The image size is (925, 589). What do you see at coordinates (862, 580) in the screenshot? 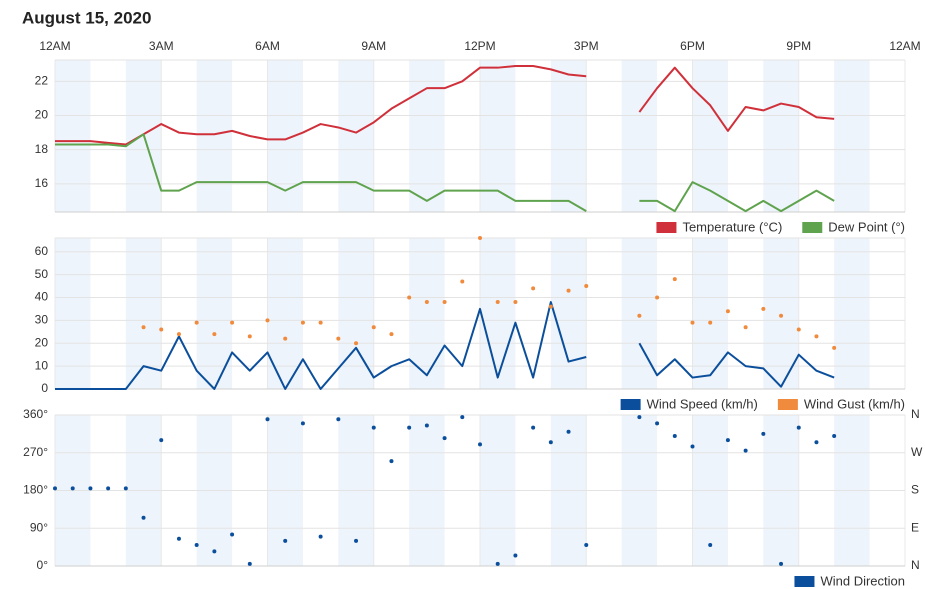
I see `legend-label: Wind Direction` at bounding box center [862, 580].